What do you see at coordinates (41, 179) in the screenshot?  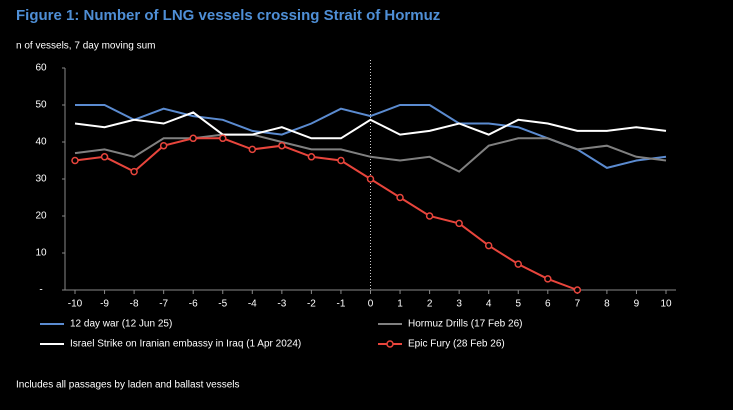 I see `y-tick-label: 30` at bounding box center [41, 179].